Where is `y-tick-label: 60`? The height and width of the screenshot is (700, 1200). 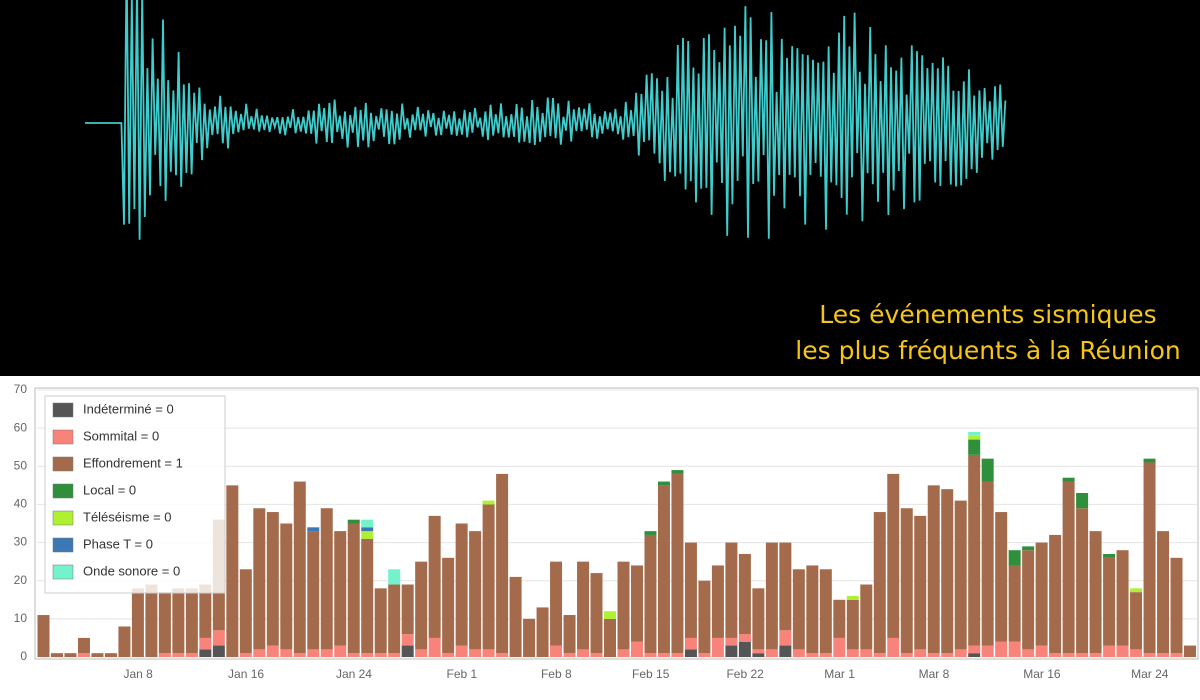
y-tick-label: 60 is located at coordinates (21, 427).